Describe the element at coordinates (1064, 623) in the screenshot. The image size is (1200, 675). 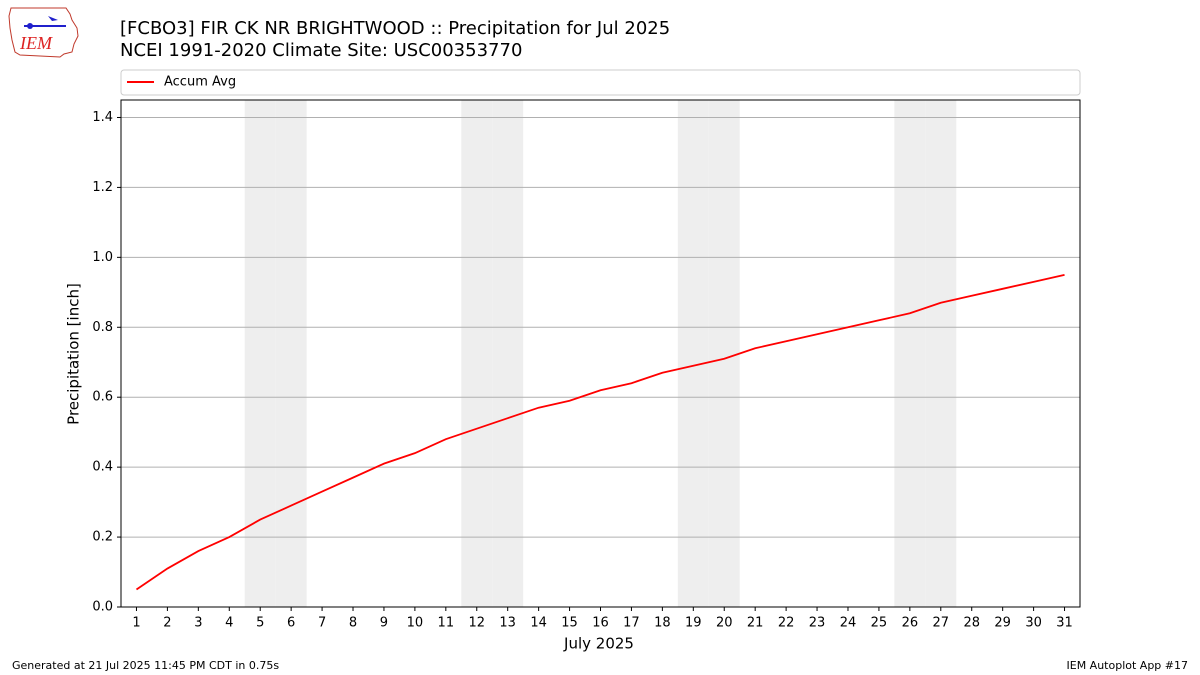
I see `x-tick-label: 31` at that location.